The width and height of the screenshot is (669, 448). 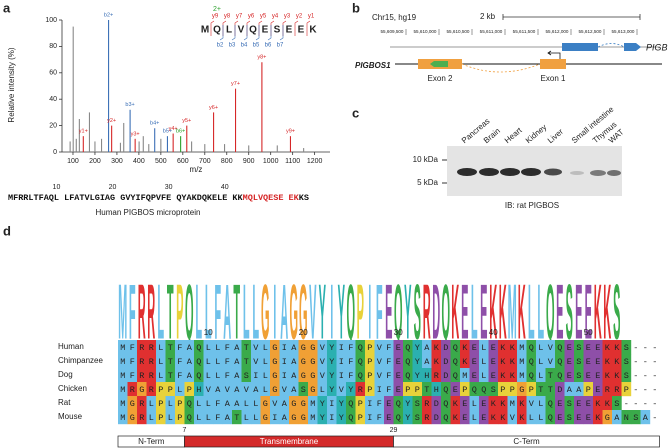 I want to click on y-ion: y5, so click(x=263, y=17).